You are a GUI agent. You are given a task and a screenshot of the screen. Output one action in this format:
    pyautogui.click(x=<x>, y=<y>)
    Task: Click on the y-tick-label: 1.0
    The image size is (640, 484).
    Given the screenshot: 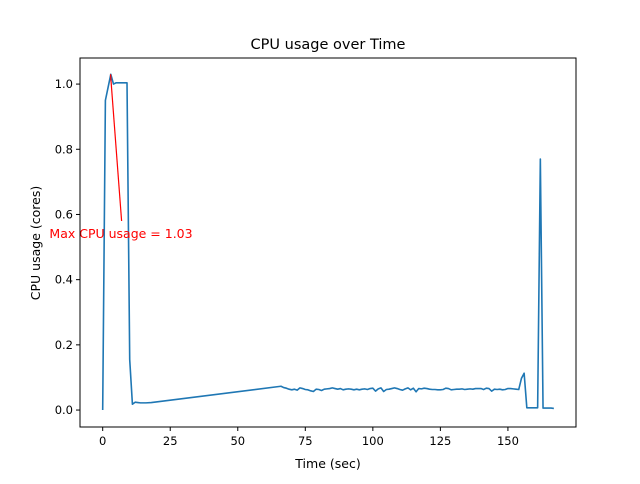 What is the action you would take?
    pyautogui.click(x=64, y=84)
    